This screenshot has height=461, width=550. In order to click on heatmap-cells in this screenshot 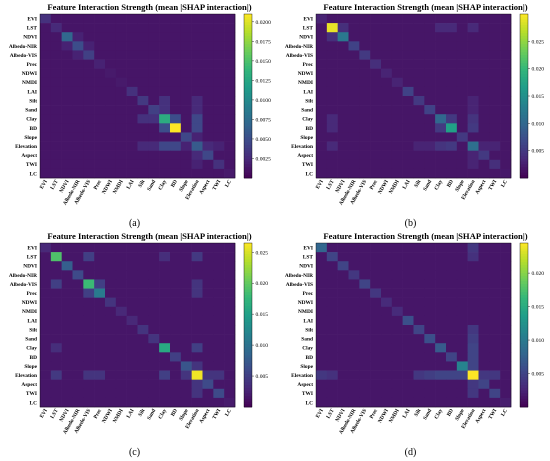, I will do `click(138, 96)`.